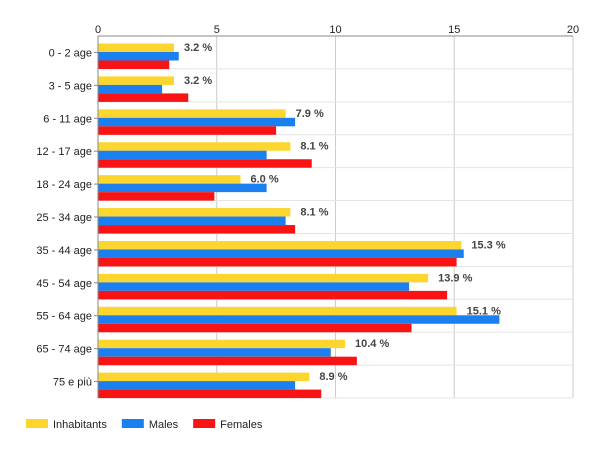  I want to click on x-tick-label: 15, so click(454, 30).